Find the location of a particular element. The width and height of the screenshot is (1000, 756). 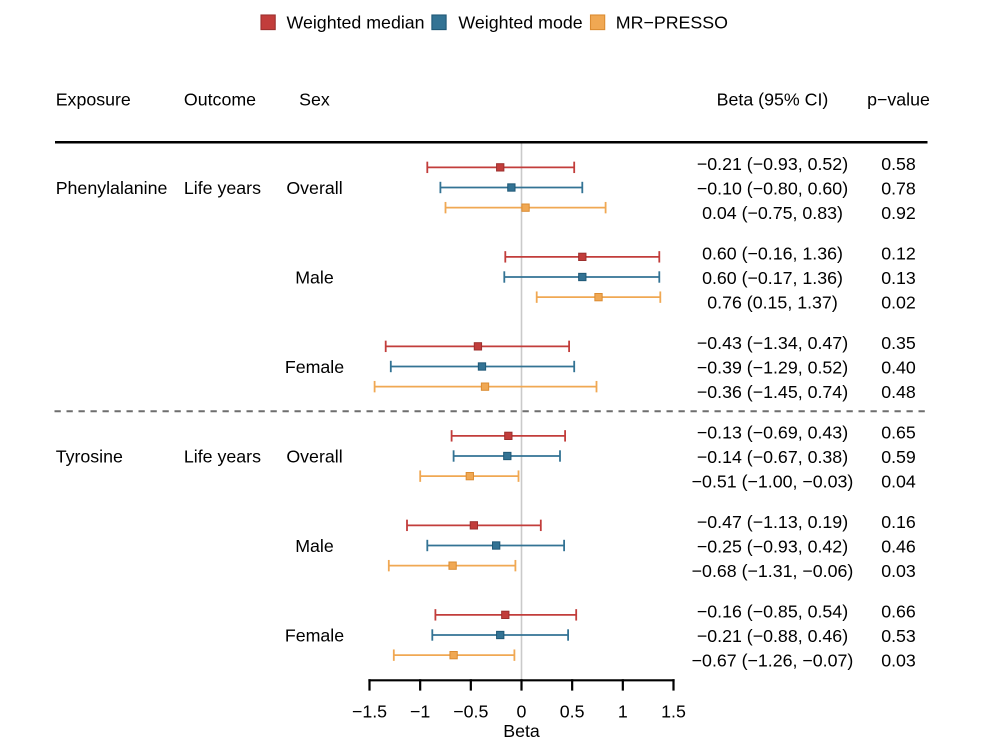

svg-text: Tyrosine is located at coordinates (89, 456).